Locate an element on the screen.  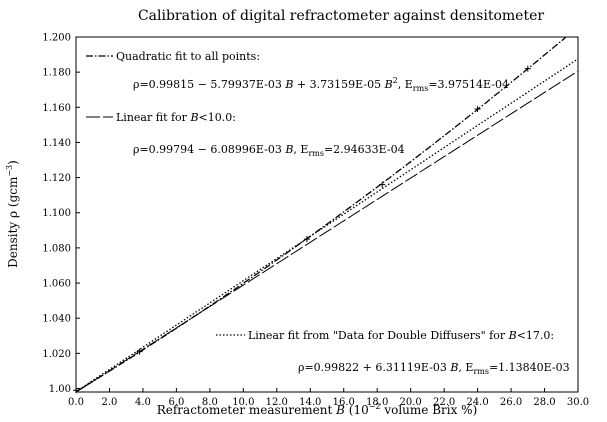
y-tick-label: 1.100 is located at coordinates (56, 213).